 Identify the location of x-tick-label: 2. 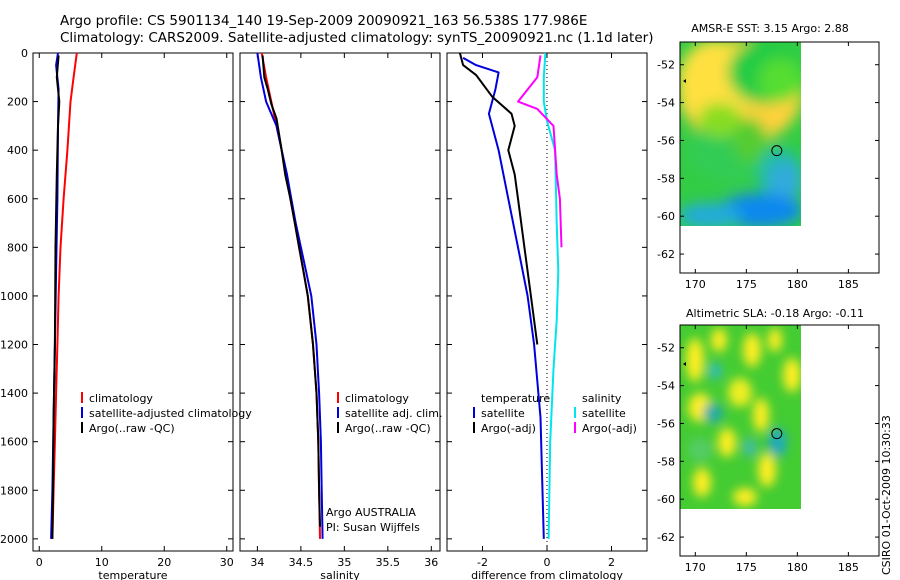
(611, 562).